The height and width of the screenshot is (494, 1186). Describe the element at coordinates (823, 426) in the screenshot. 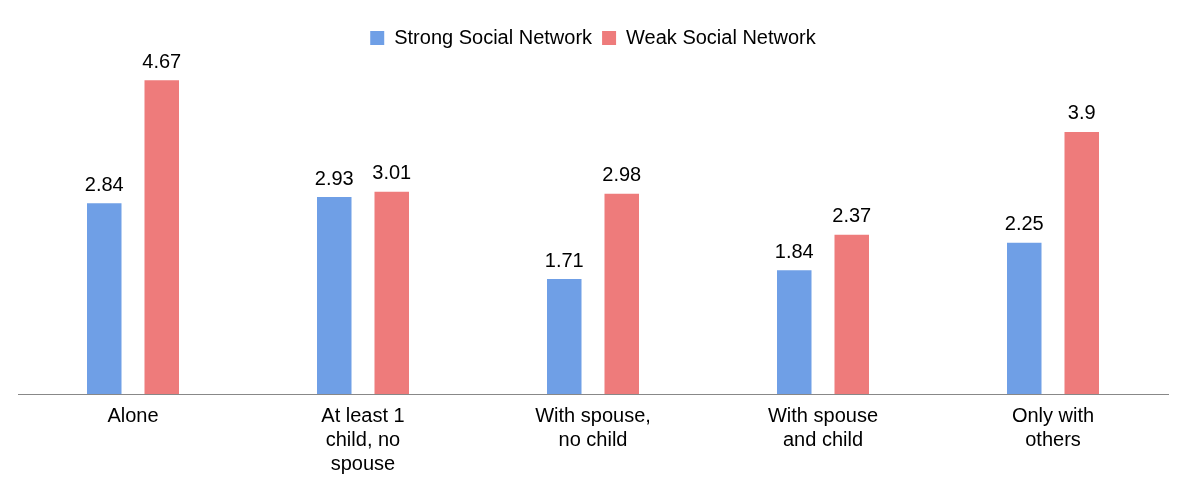

I see `x-tick-label: With spouse and child` at that location.